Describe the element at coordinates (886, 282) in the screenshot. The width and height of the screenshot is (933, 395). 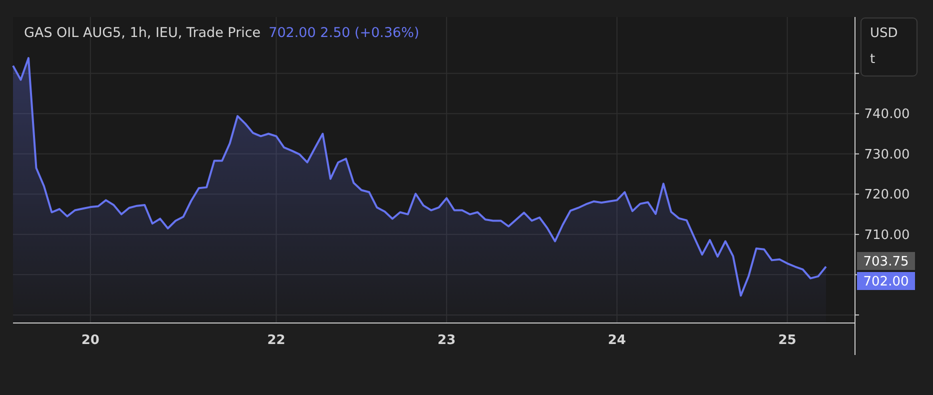
I see `text: 702.00` at that location.